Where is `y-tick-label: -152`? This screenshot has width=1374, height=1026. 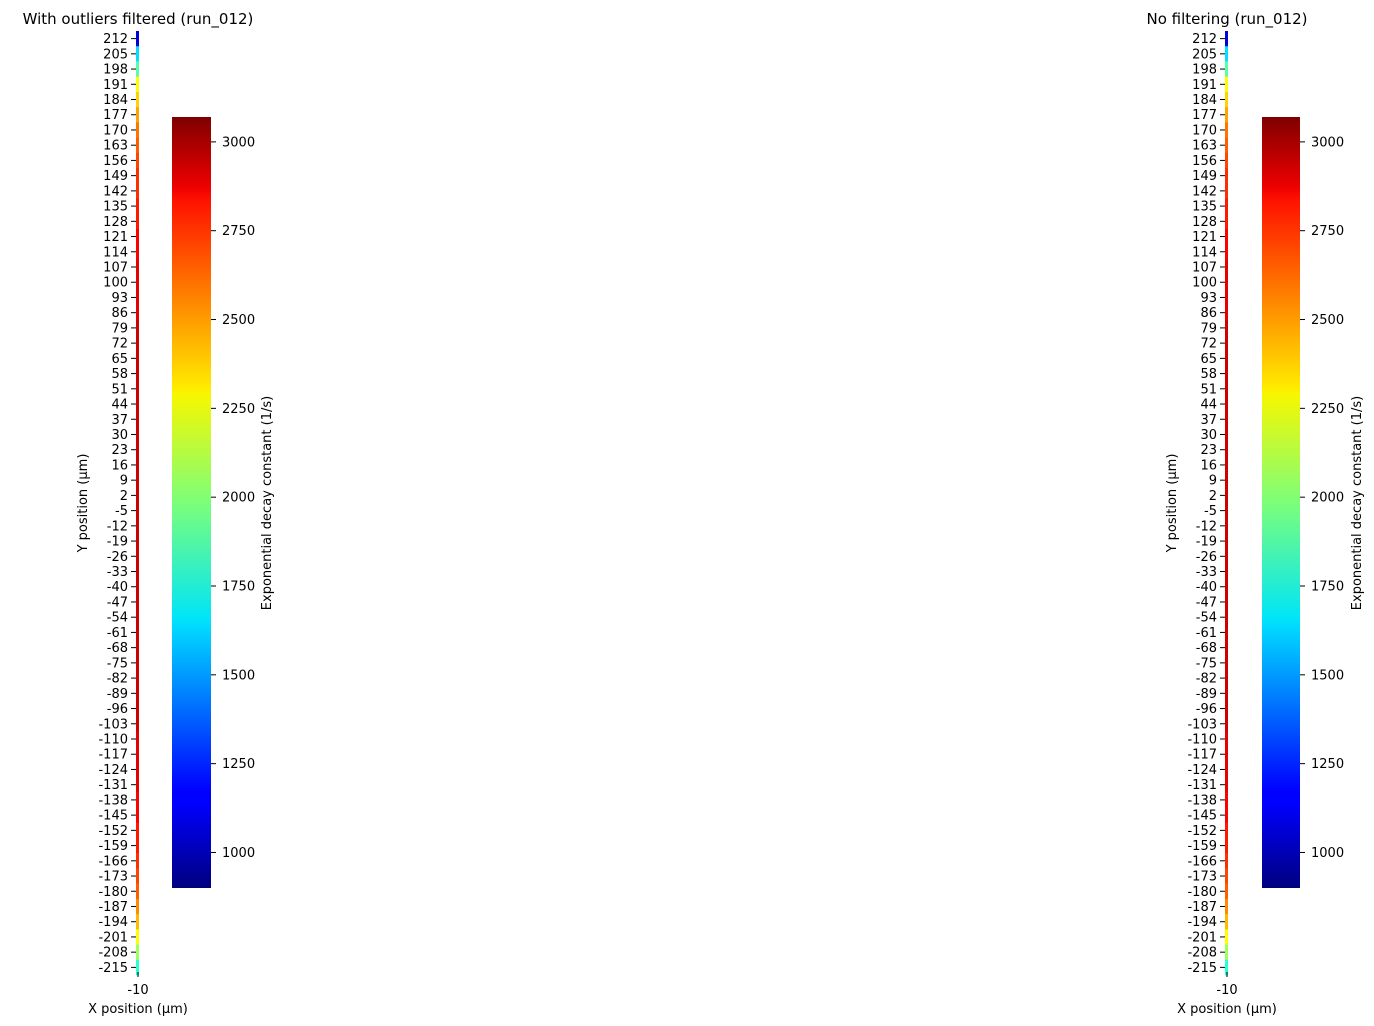 y-tick-label: -152 is located at coordinates (1202, 831).